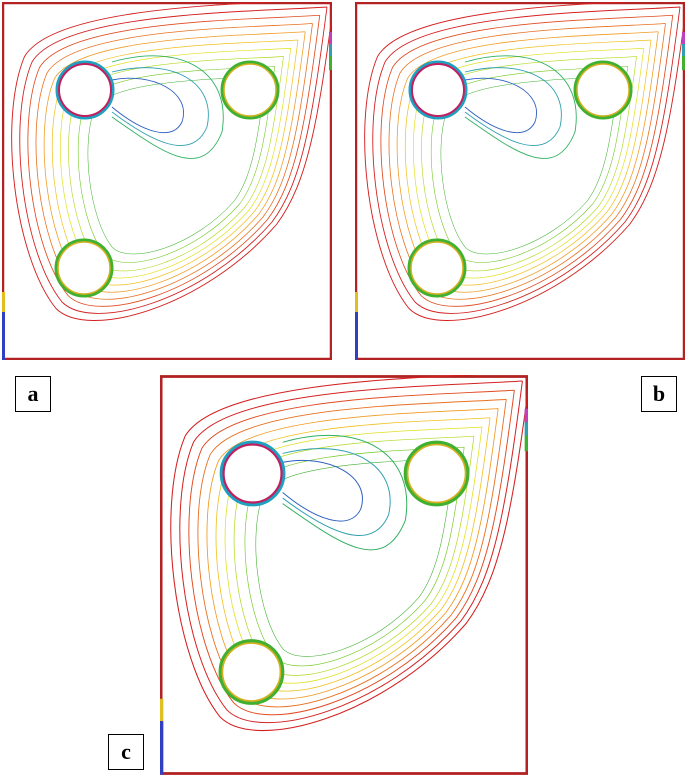  Describe the element at coordinates (126, 752) in the screenshot. I see `panel-label: c` at that location.